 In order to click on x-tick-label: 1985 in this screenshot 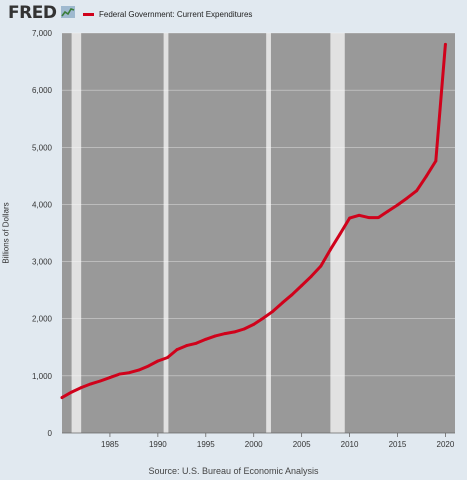, I will do `click(110, 444)`.